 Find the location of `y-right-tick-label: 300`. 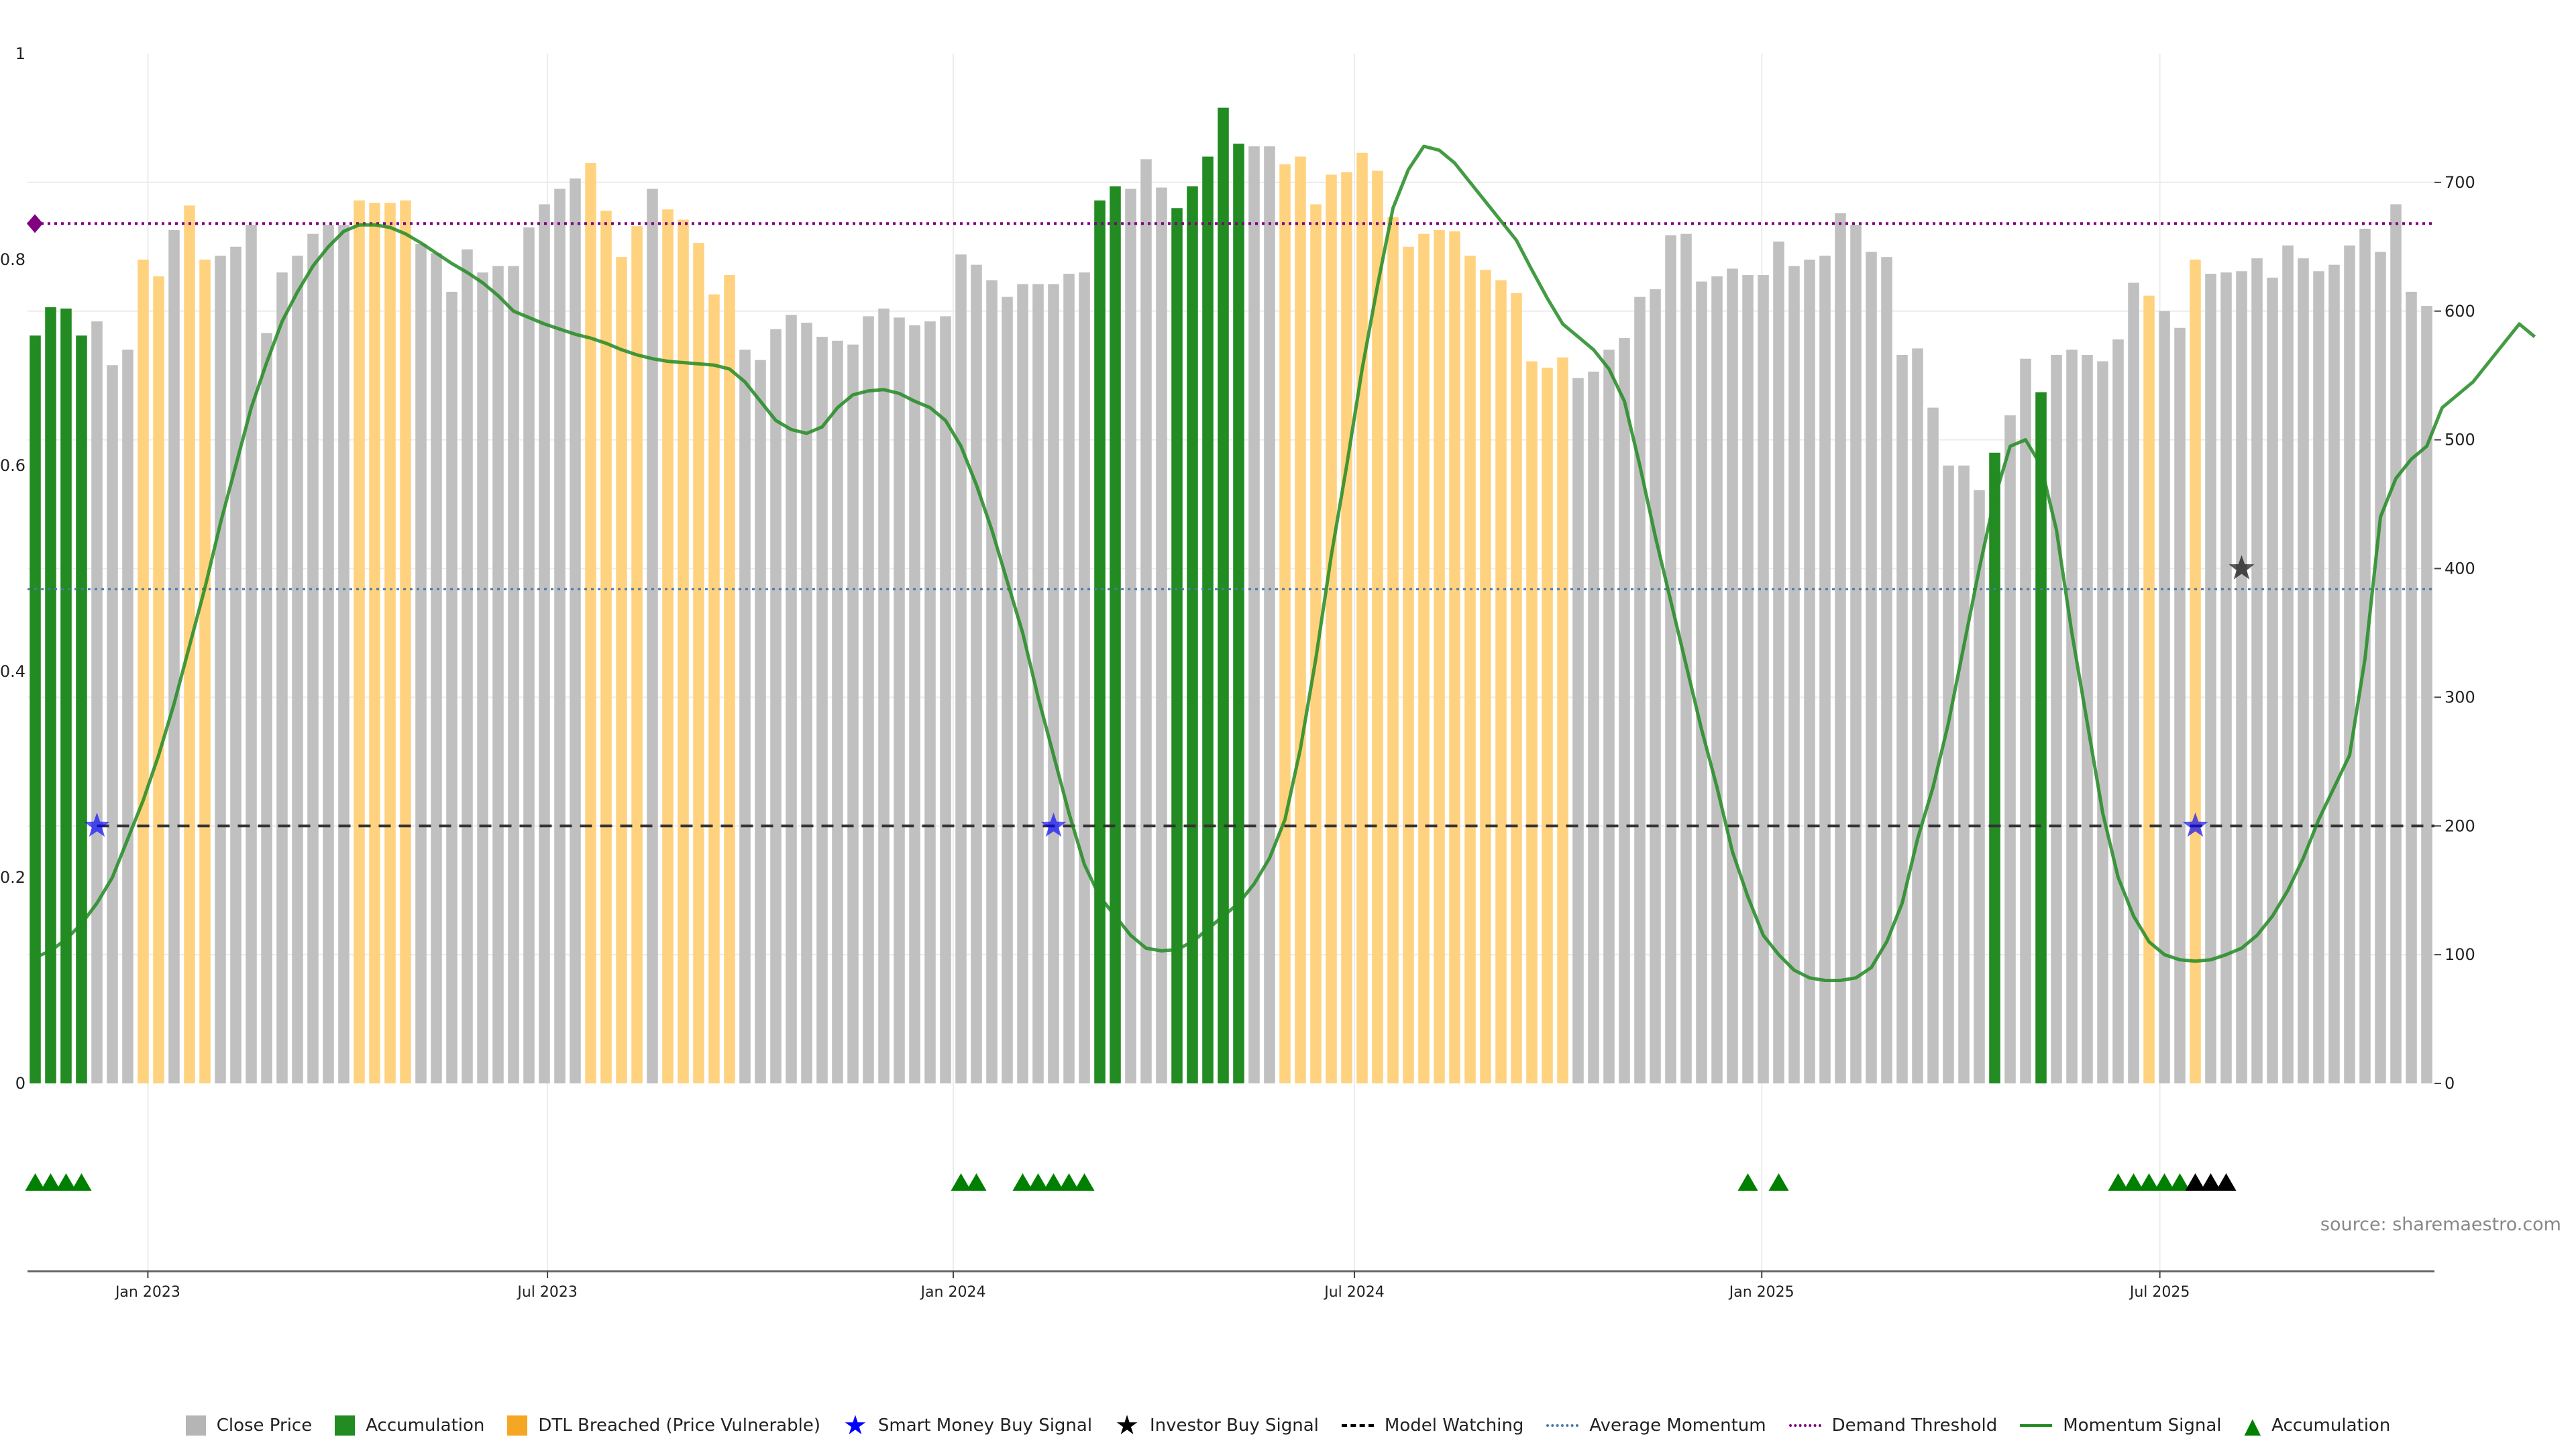

y-right-tick-label: 300 is located at coordinates (2460, 697).